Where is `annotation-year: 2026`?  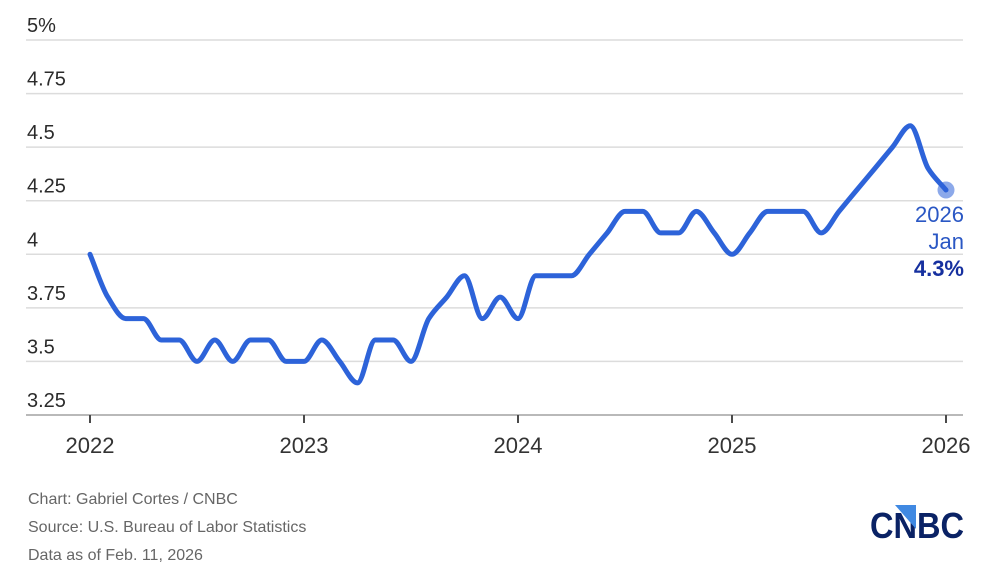
annotation-year: 2026 is located at coordinates (939, 214).